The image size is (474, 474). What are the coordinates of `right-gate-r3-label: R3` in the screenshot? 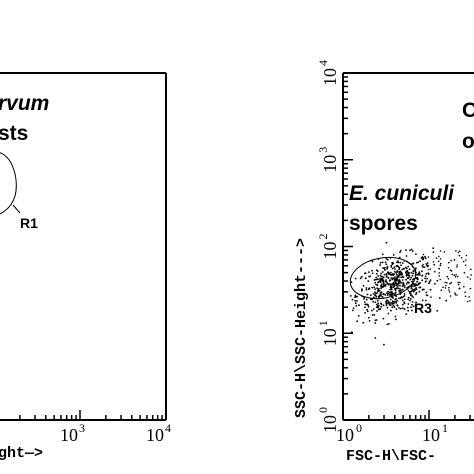 It's located at (423, 308).